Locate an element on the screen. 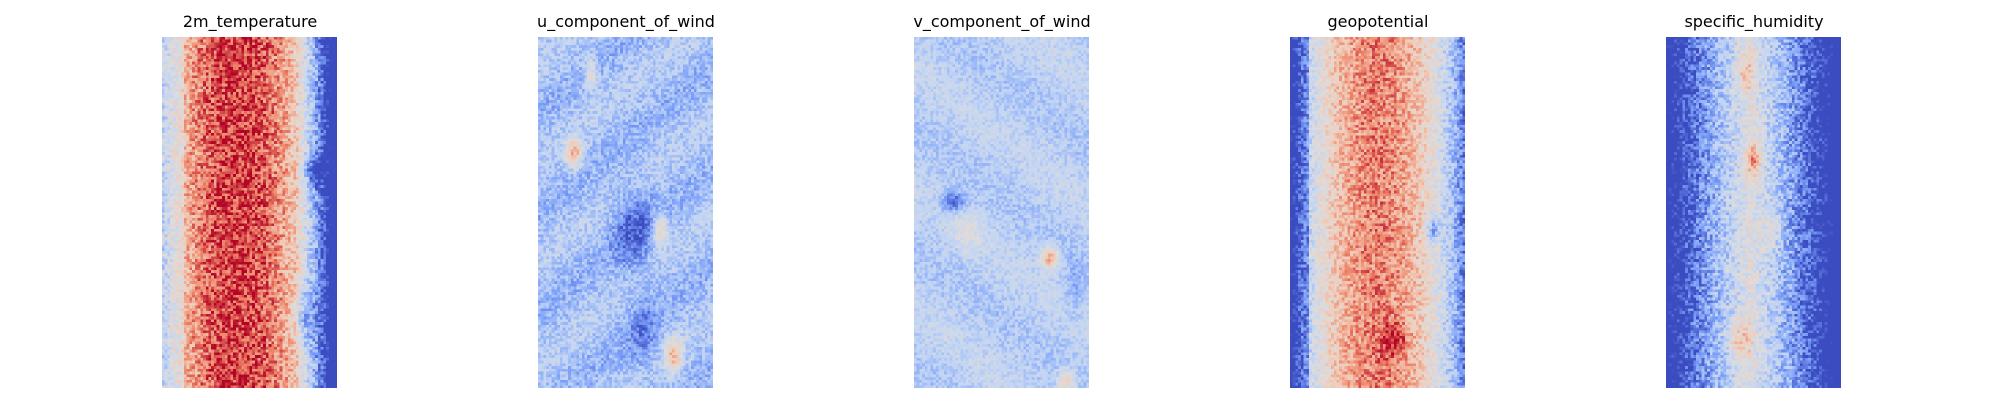 The height and width of the screenshot is (400, 2000). panel-v-component-of-wind: v_component_of_wind is located at coordinates (1002, 200).